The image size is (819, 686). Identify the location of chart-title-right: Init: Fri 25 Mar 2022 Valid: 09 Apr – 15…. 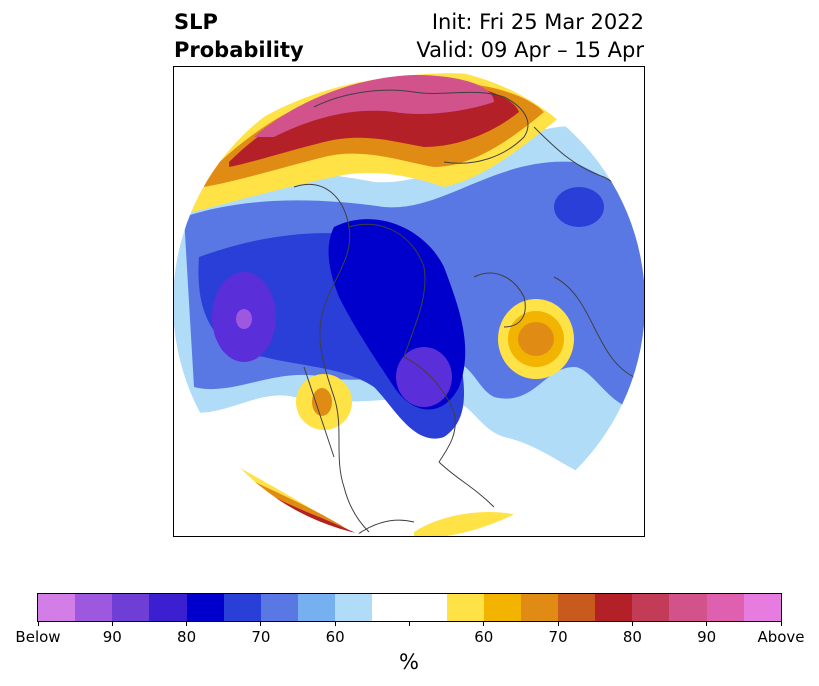
(530, 36).